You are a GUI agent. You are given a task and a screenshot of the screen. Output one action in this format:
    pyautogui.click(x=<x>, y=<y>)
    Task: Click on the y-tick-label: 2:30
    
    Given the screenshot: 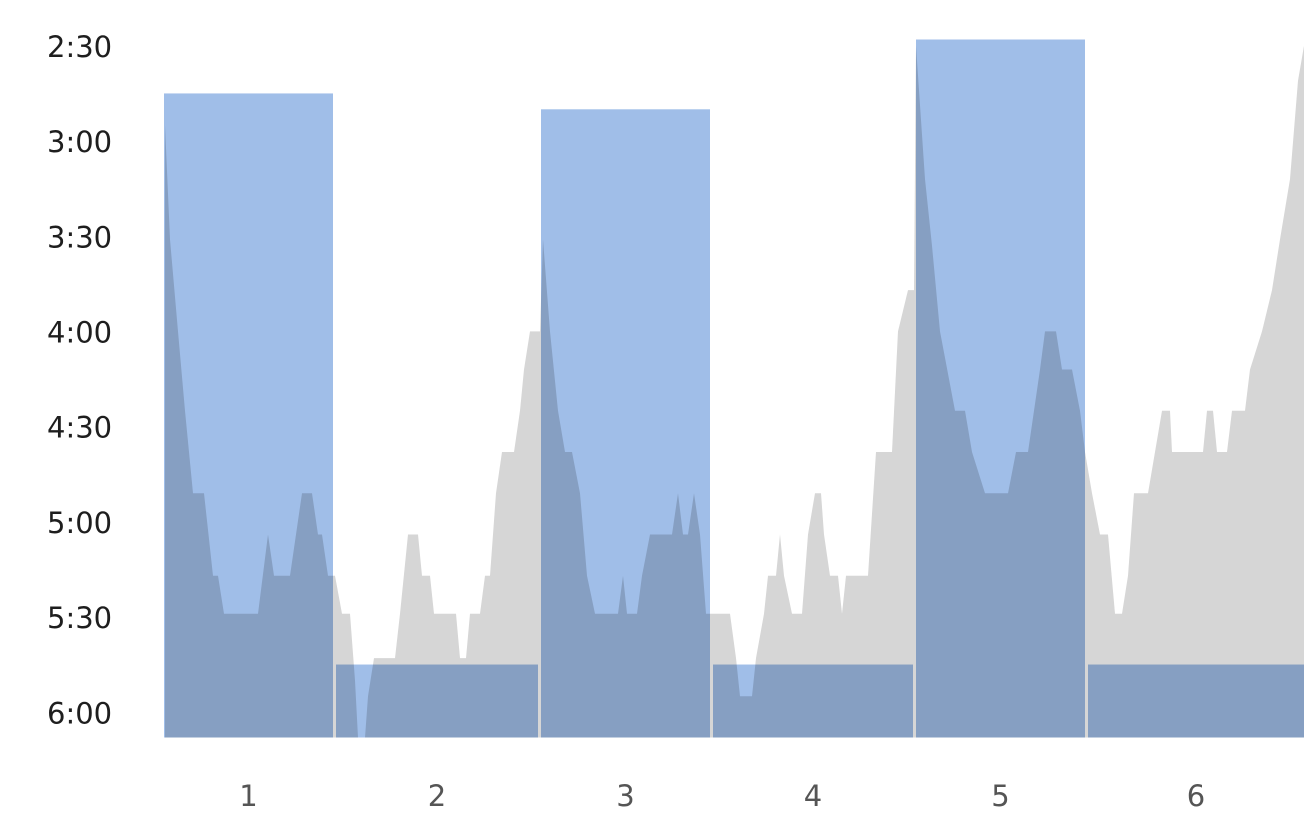 What is the action you would take?
    pyautogui.click(x=79, y=47)
    